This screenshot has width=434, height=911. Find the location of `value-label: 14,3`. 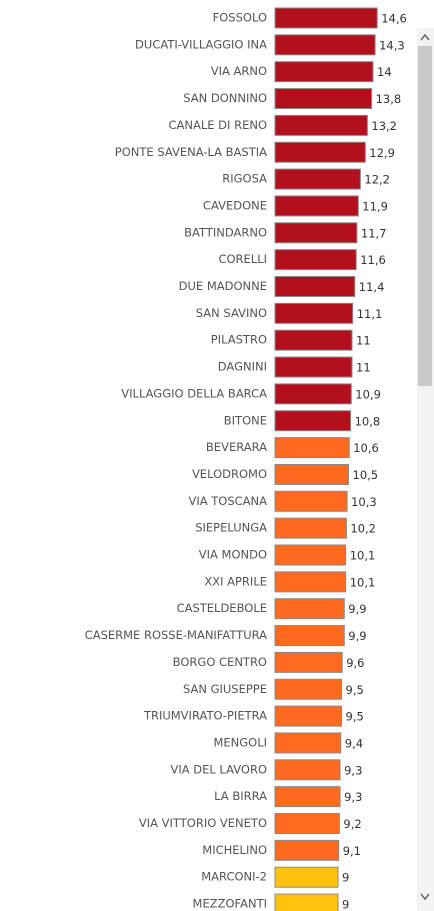

value-label: 14,3 is located at coordinates (392, 45).